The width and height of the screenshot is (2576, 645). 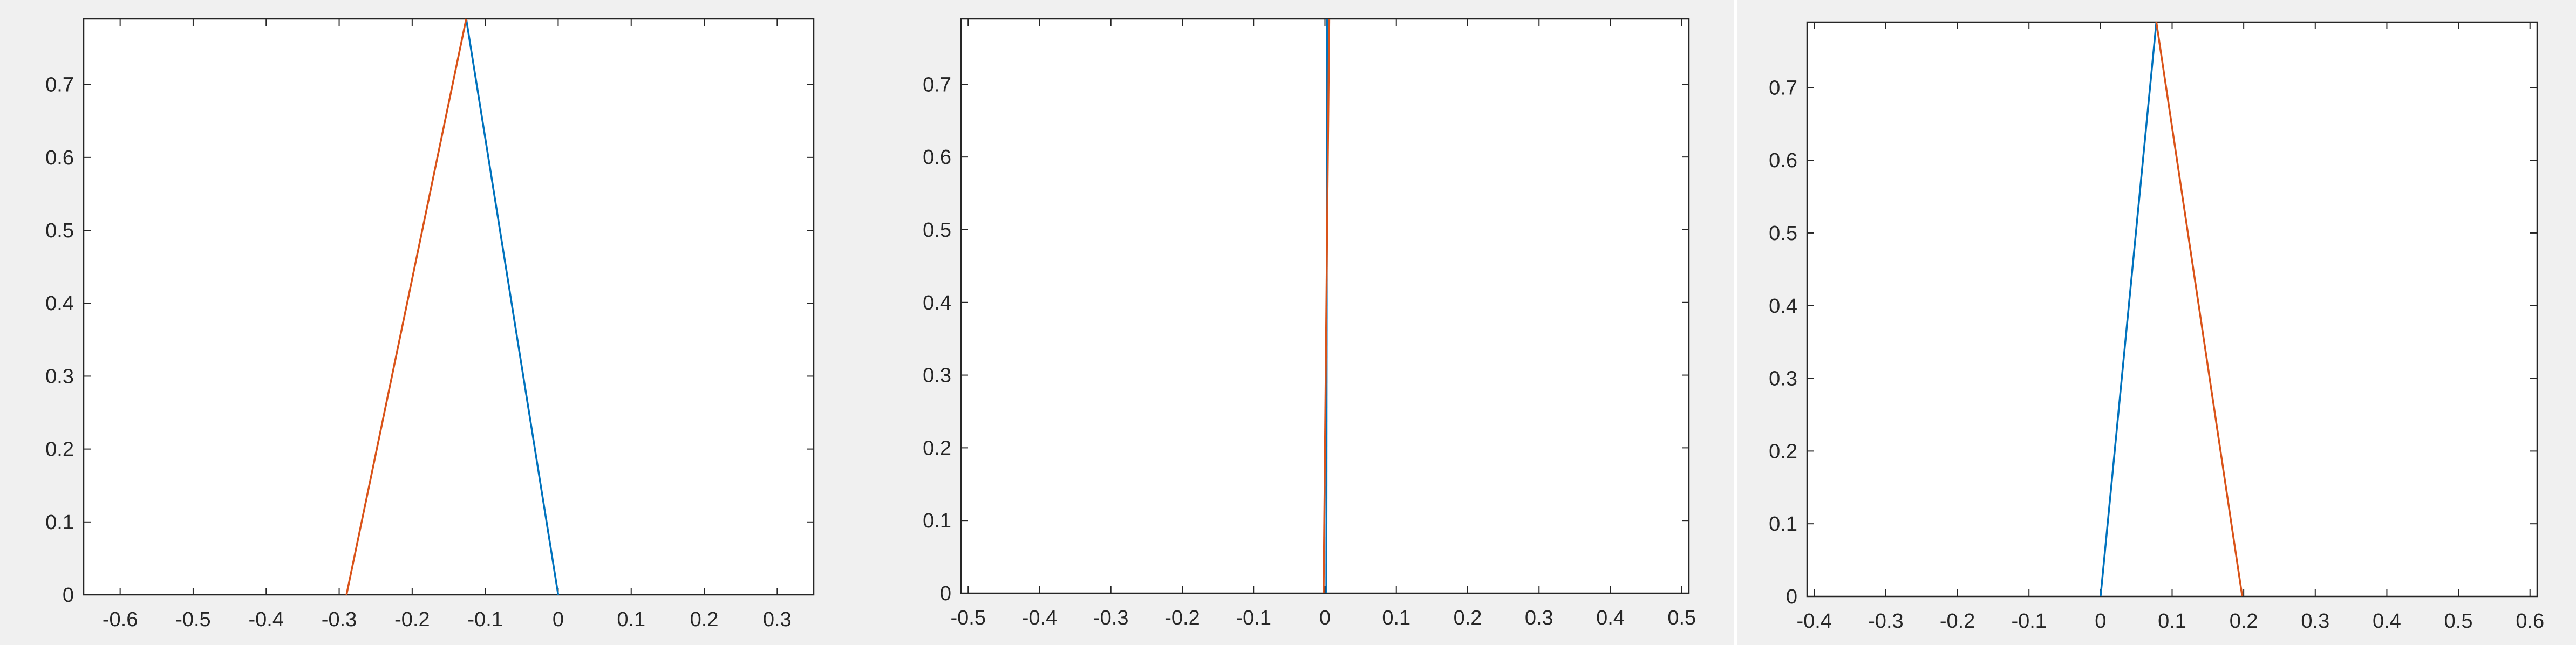 What do you see at coordinates (120, 619) in the screenshot?
I see `x-tick-label: -0.6` at bounding box center [120, 619].